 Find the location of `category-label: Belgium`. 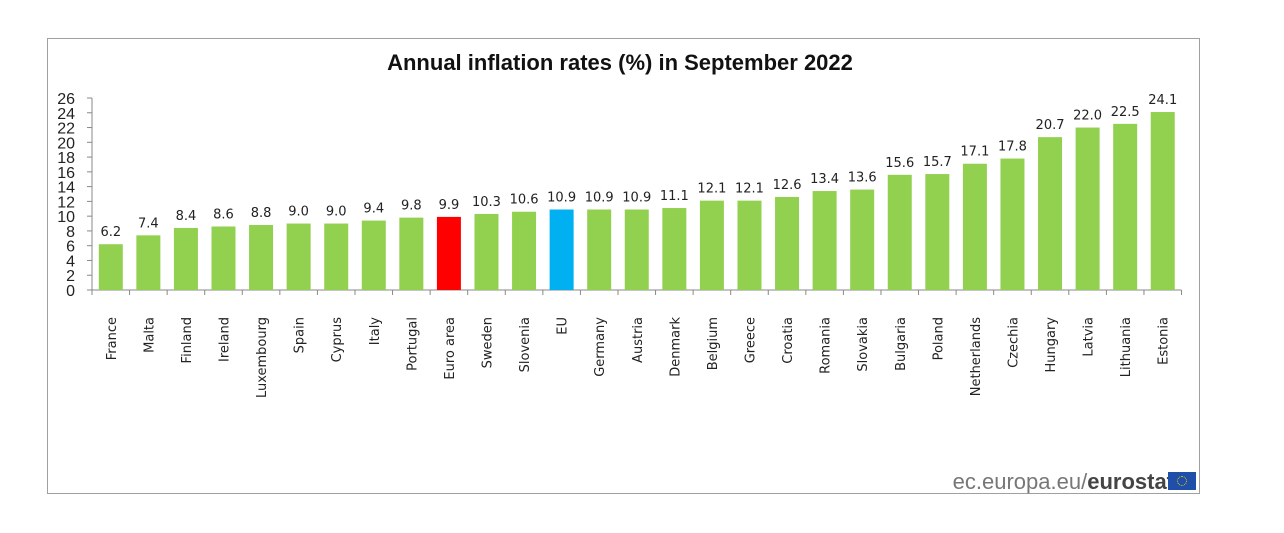

category-label: Belgium is located at coordinates (713, 343).